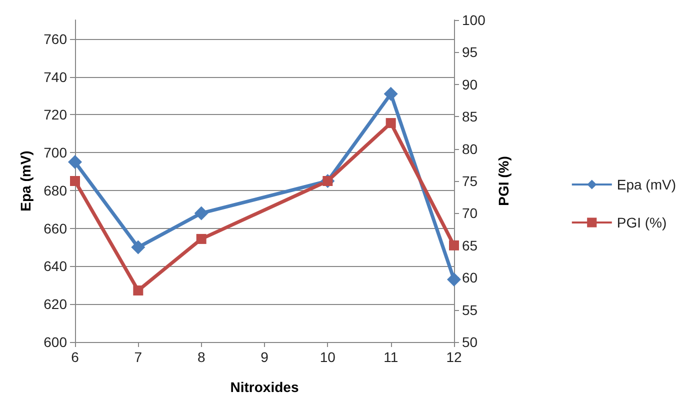 The width and height of the screenshot is (689, 407). Describe the element at coordinates (56, 152) in the screenshot. I see `y-tick-label: 700` at that location.